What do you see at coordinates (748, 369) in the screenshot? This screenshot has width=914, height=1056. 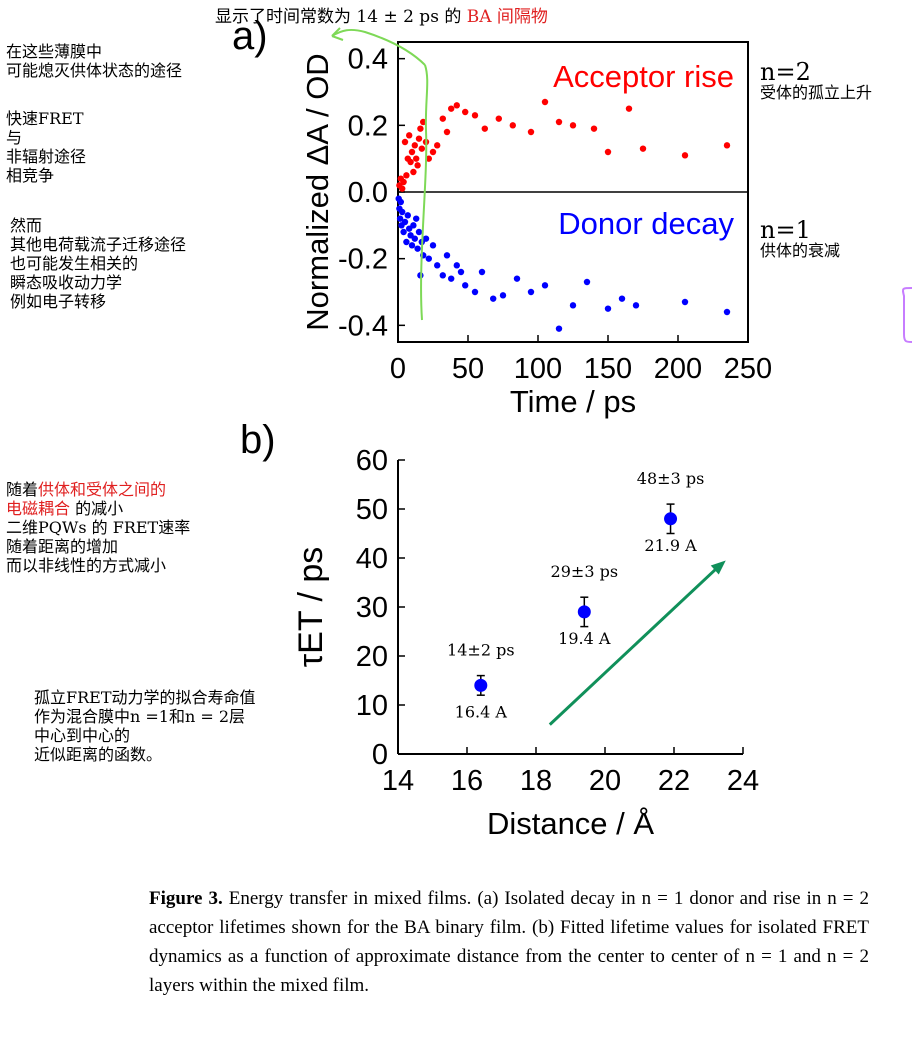 I see `x-tick-label: 250` at bounding box center [748, 369].